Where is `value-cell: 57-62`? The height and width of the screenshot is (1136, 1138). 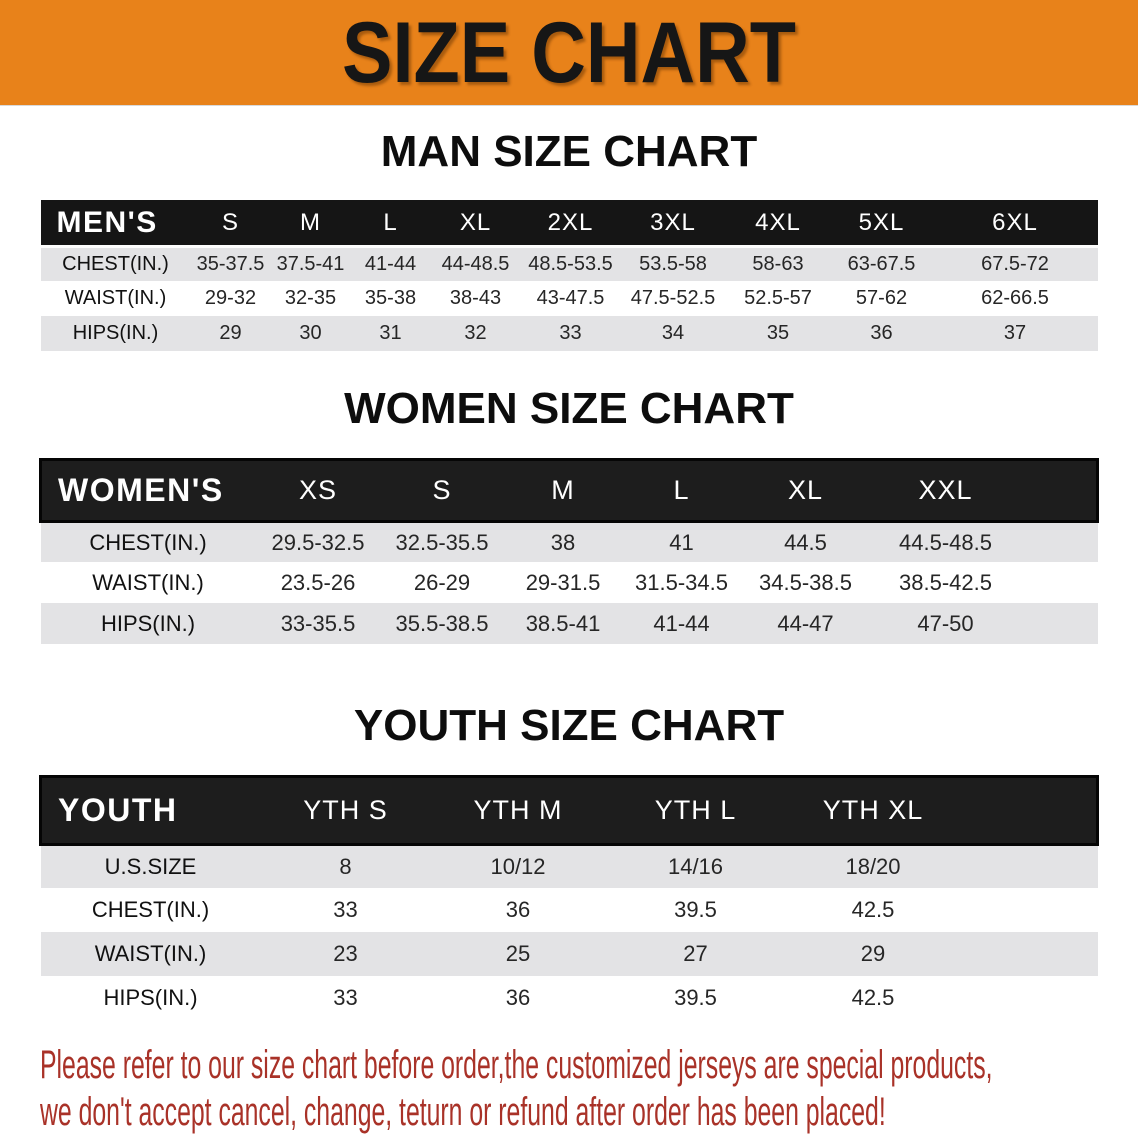 value-cell: 57-62 is located at coordinates (881, 298).